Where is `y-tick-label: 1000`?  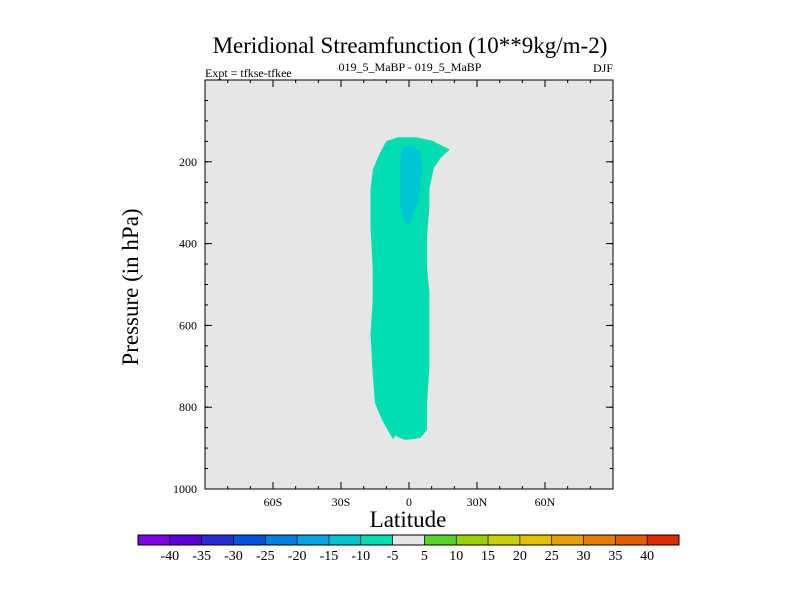 y-tick-label: 1000 is located at coordinates (185, 489).